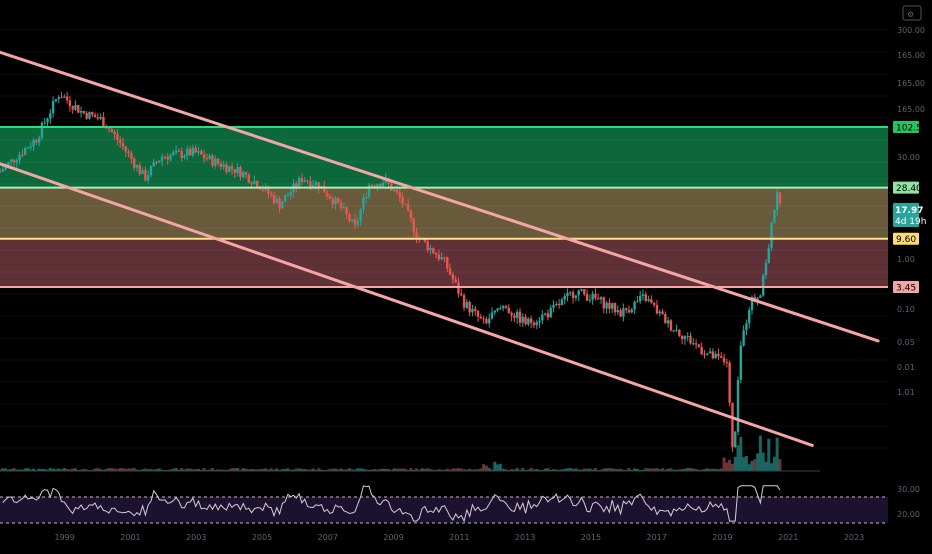  What do you see at coordinates (393, 537) in the screenshot?
I see `time-axis-label: 2009` at bounding box center [393, 537].